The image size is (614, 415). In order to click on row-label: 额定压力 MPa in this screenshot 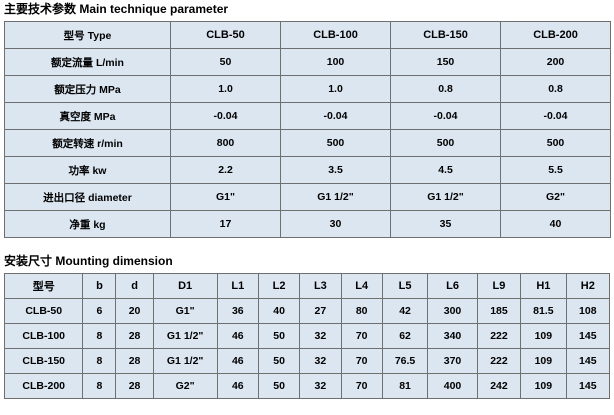, I will do `click(87, 89)`.